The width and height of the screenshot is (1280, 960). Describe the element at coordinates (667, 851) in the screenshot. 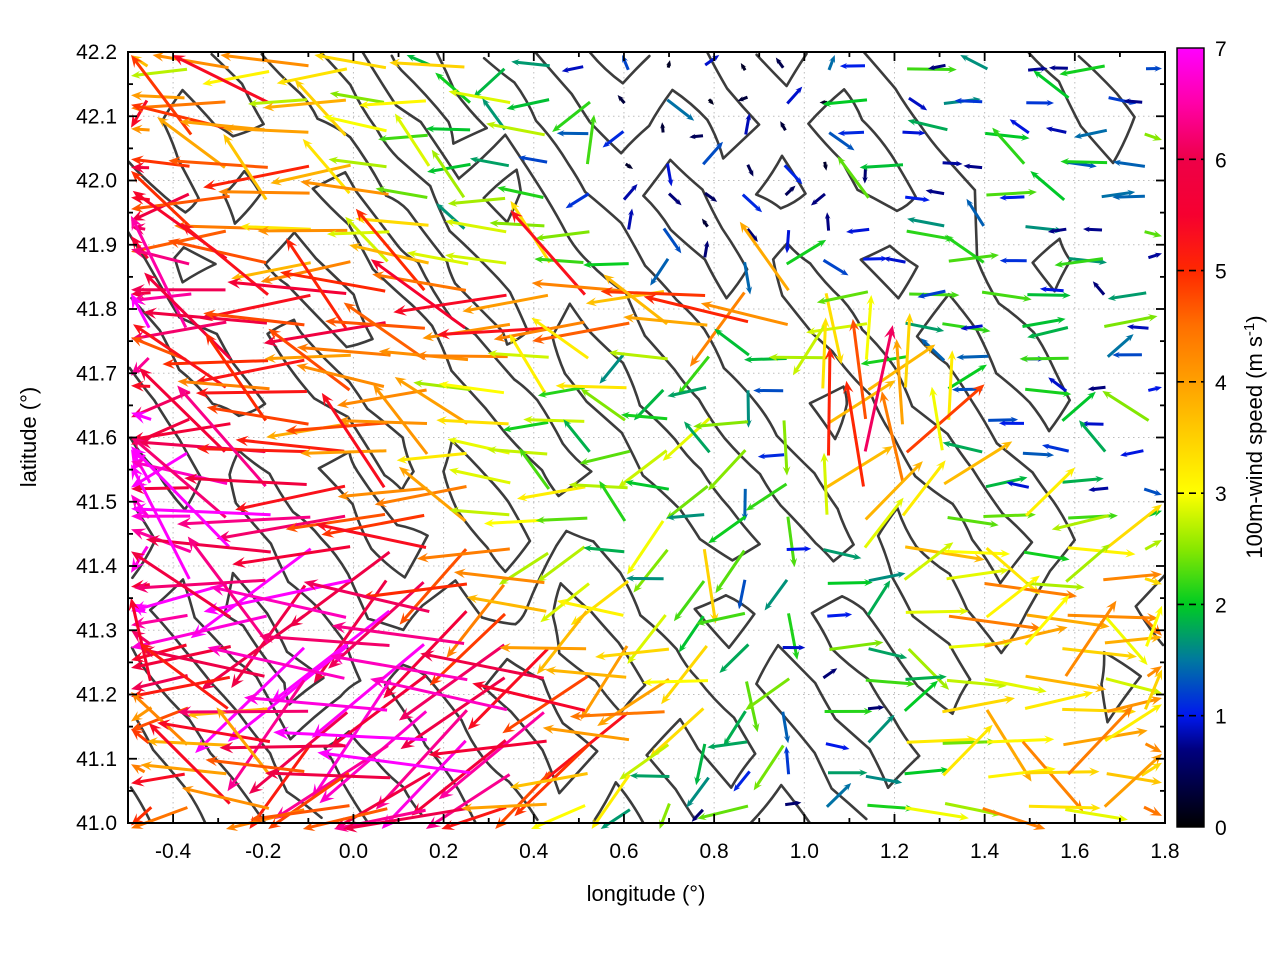

I see `x-tick-labels: -0.4 -0.2 0.0 0.2 0.4 0.6 0.8 1.0 1.2 1.4 1.6 1.8` at that location.